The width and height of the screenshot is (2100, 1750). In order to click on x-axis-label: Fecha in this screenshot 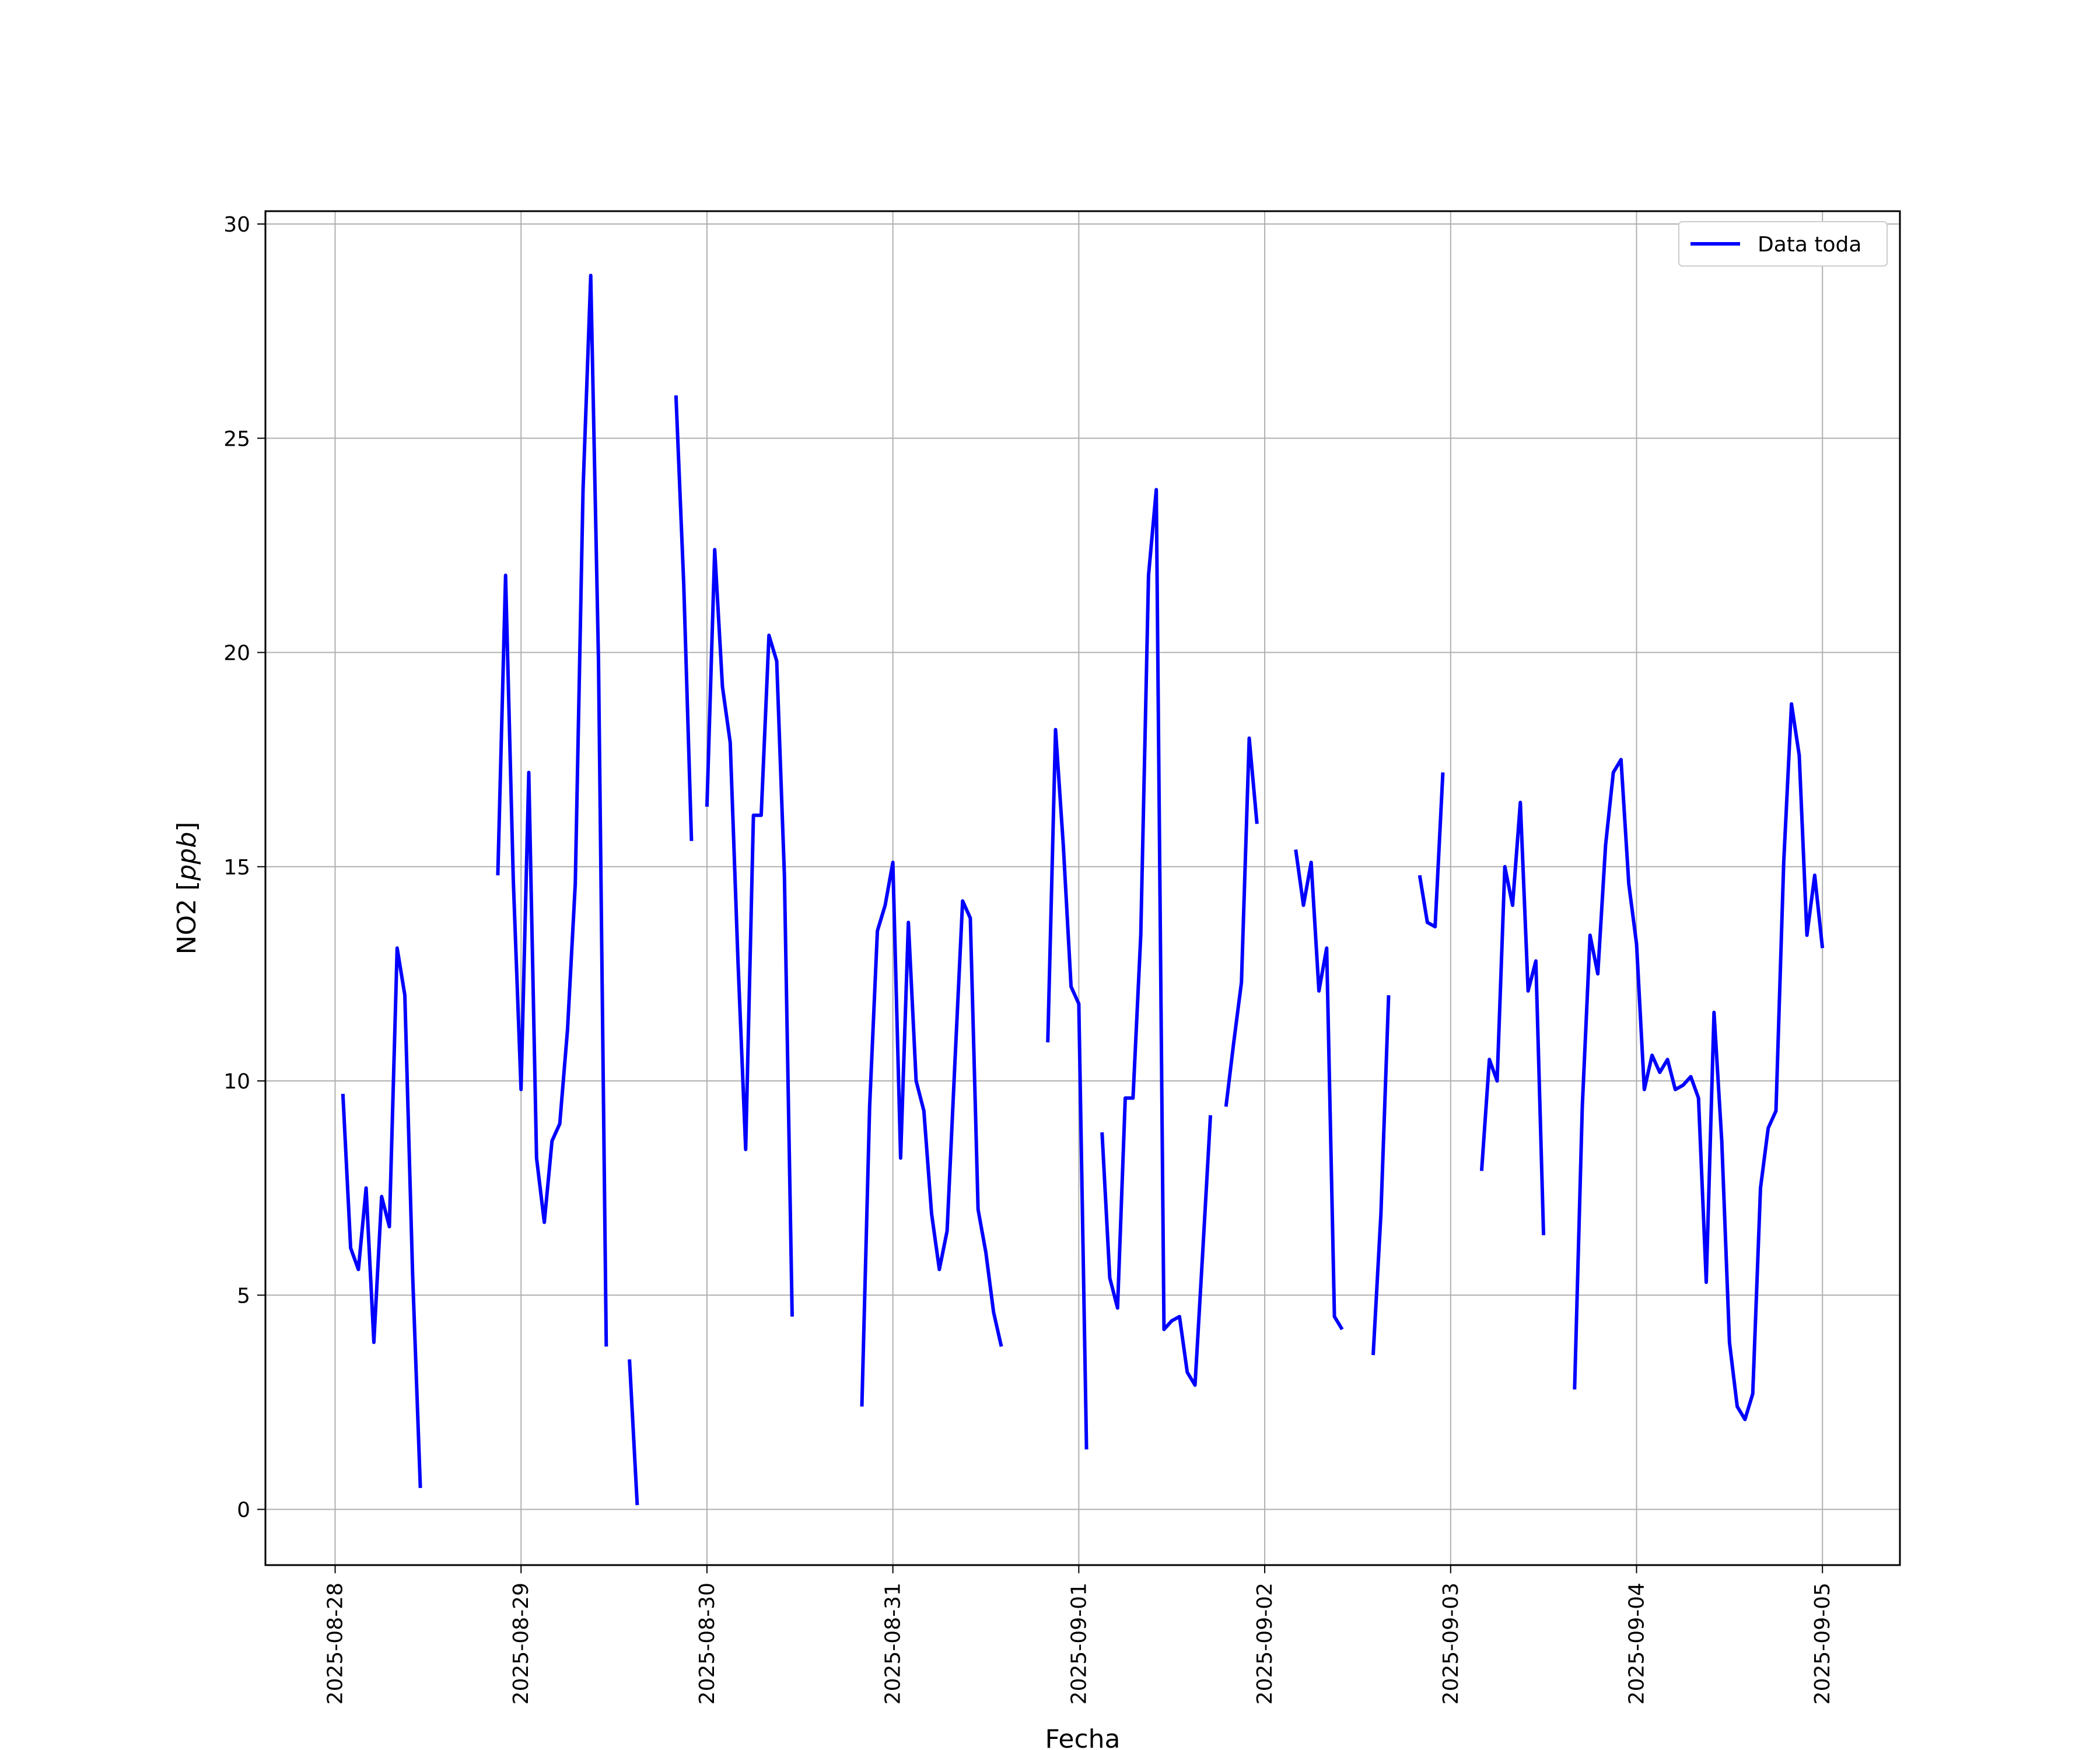, I will do `click(1082, 1737)`.